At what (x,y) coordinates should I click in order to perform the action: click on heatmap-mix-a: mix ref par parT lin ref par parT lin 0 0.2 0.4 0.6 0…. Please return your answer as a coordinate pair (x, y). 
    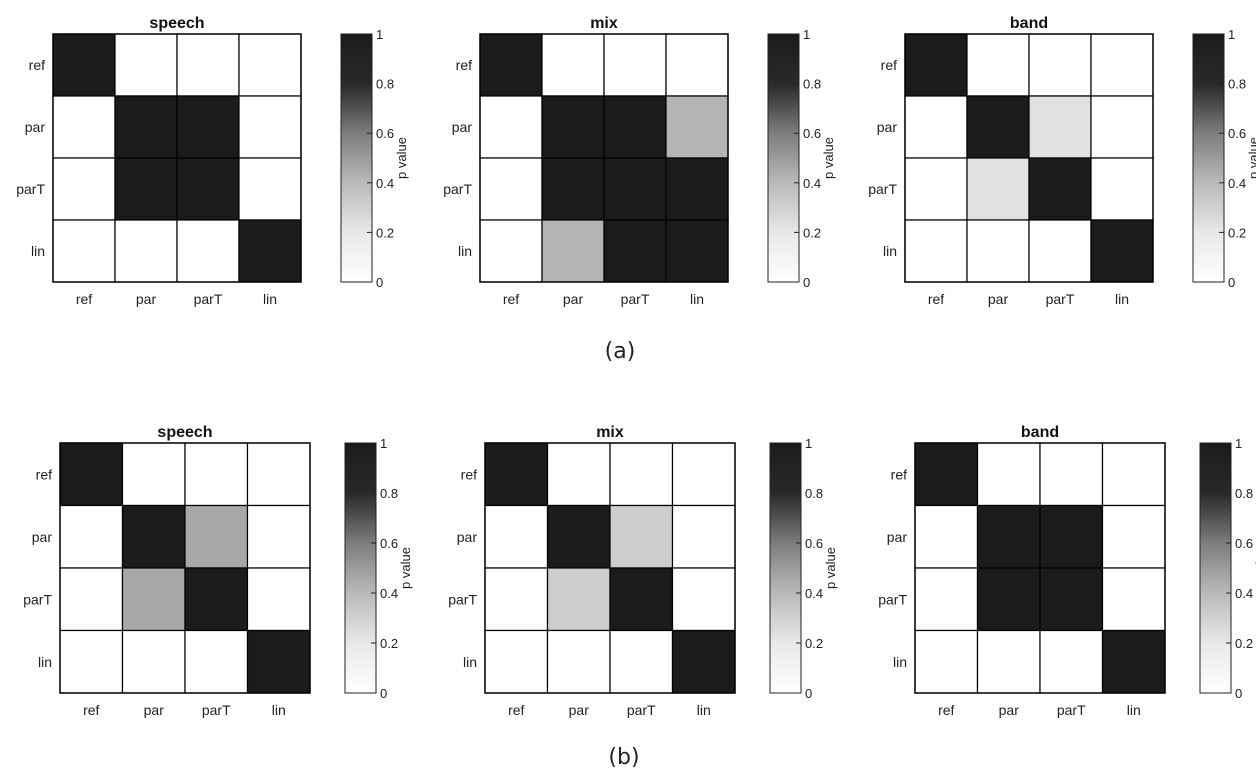
    Looking at the image, I should click on (639, 161).